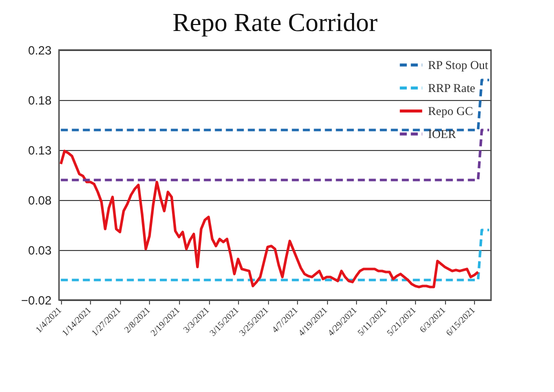 The image size is (554, 392). What do you see at coordinates (40, 251) in the screenshot?
I see `y-tick-label: 0.03` at bounding box center [40, 251].